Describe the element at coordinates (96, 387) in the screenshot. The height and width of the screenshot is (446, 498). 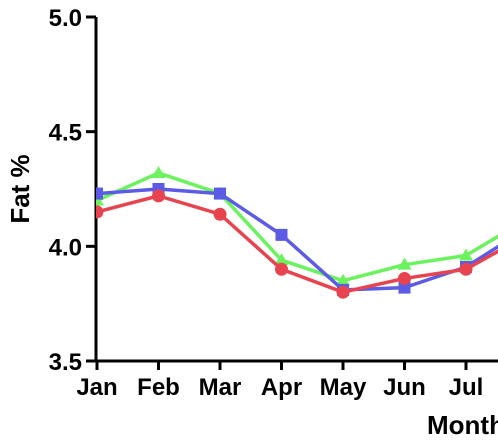
I see `x-tick-label: Jan` at that location.